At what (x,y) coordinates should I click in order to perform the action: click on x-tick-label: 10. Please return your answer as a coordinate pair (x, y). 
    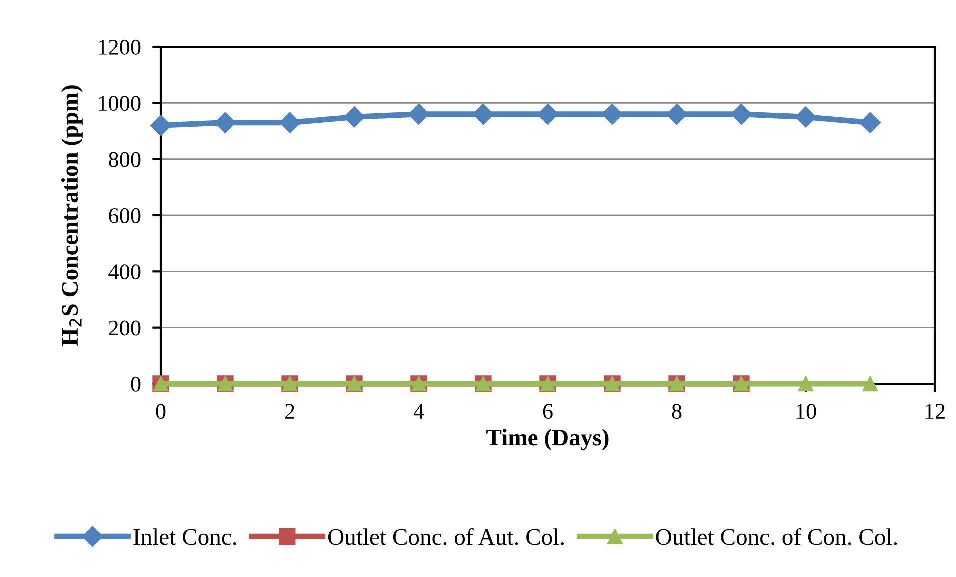
    Looking at the image, I should click on (806, 412).